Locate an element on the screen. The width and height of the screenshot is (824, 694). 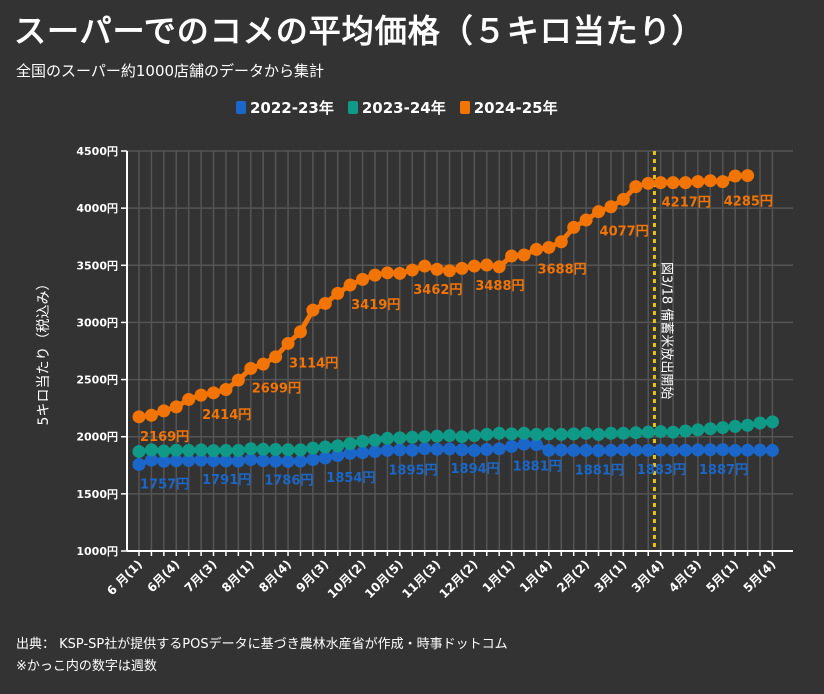
data-label: 1881円 is located at coordinates (537, 466).